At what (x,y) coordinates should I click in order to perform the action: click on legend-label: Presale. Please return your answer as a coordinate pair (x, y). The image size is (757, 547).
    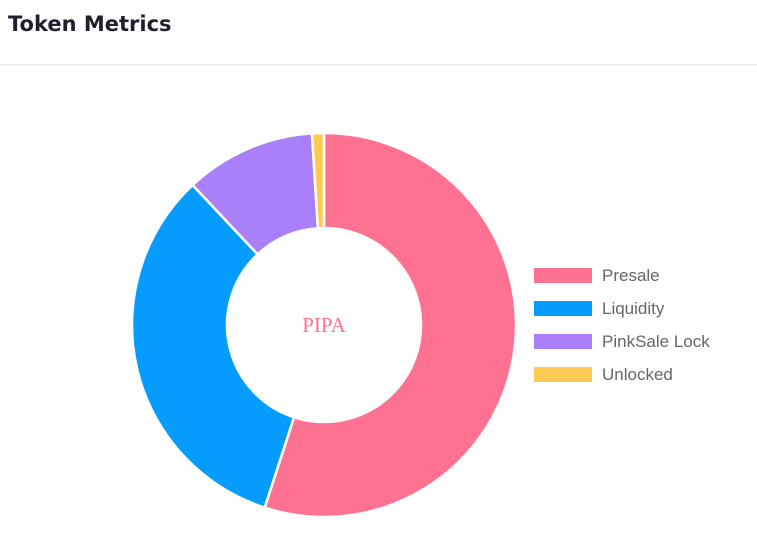
    Looking at the image, I should click on (631, 275).